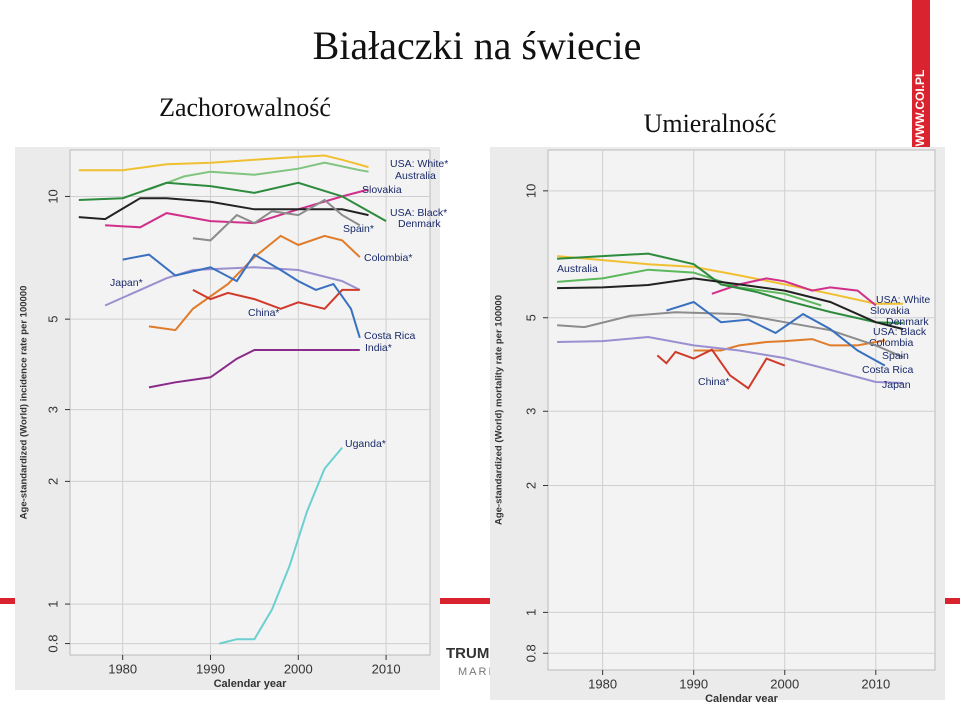 The width and height of the screenshot is (960, 702). Describe the element at coordinates (467, 653) in the screenshot. I see `footer-logo: TRUM` at that location.